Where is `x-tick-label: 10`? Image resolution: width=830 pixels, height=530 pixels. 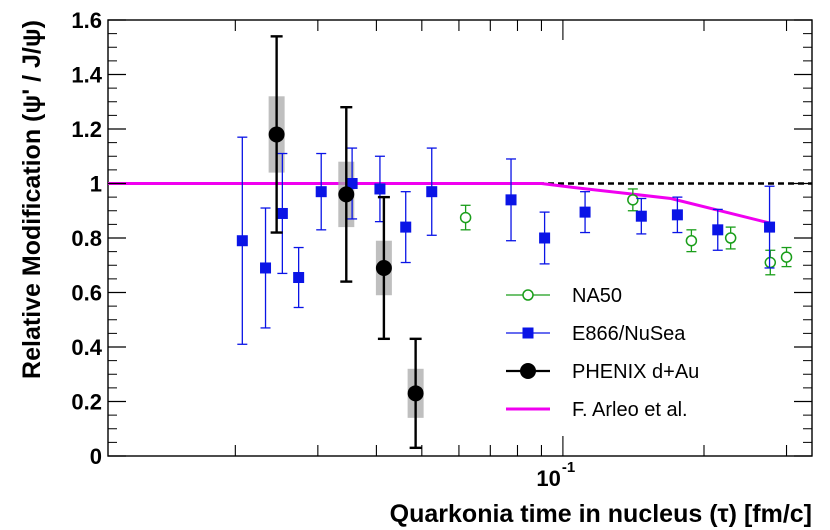 x-tick-label: 10 is located at coordinates (548, 478).